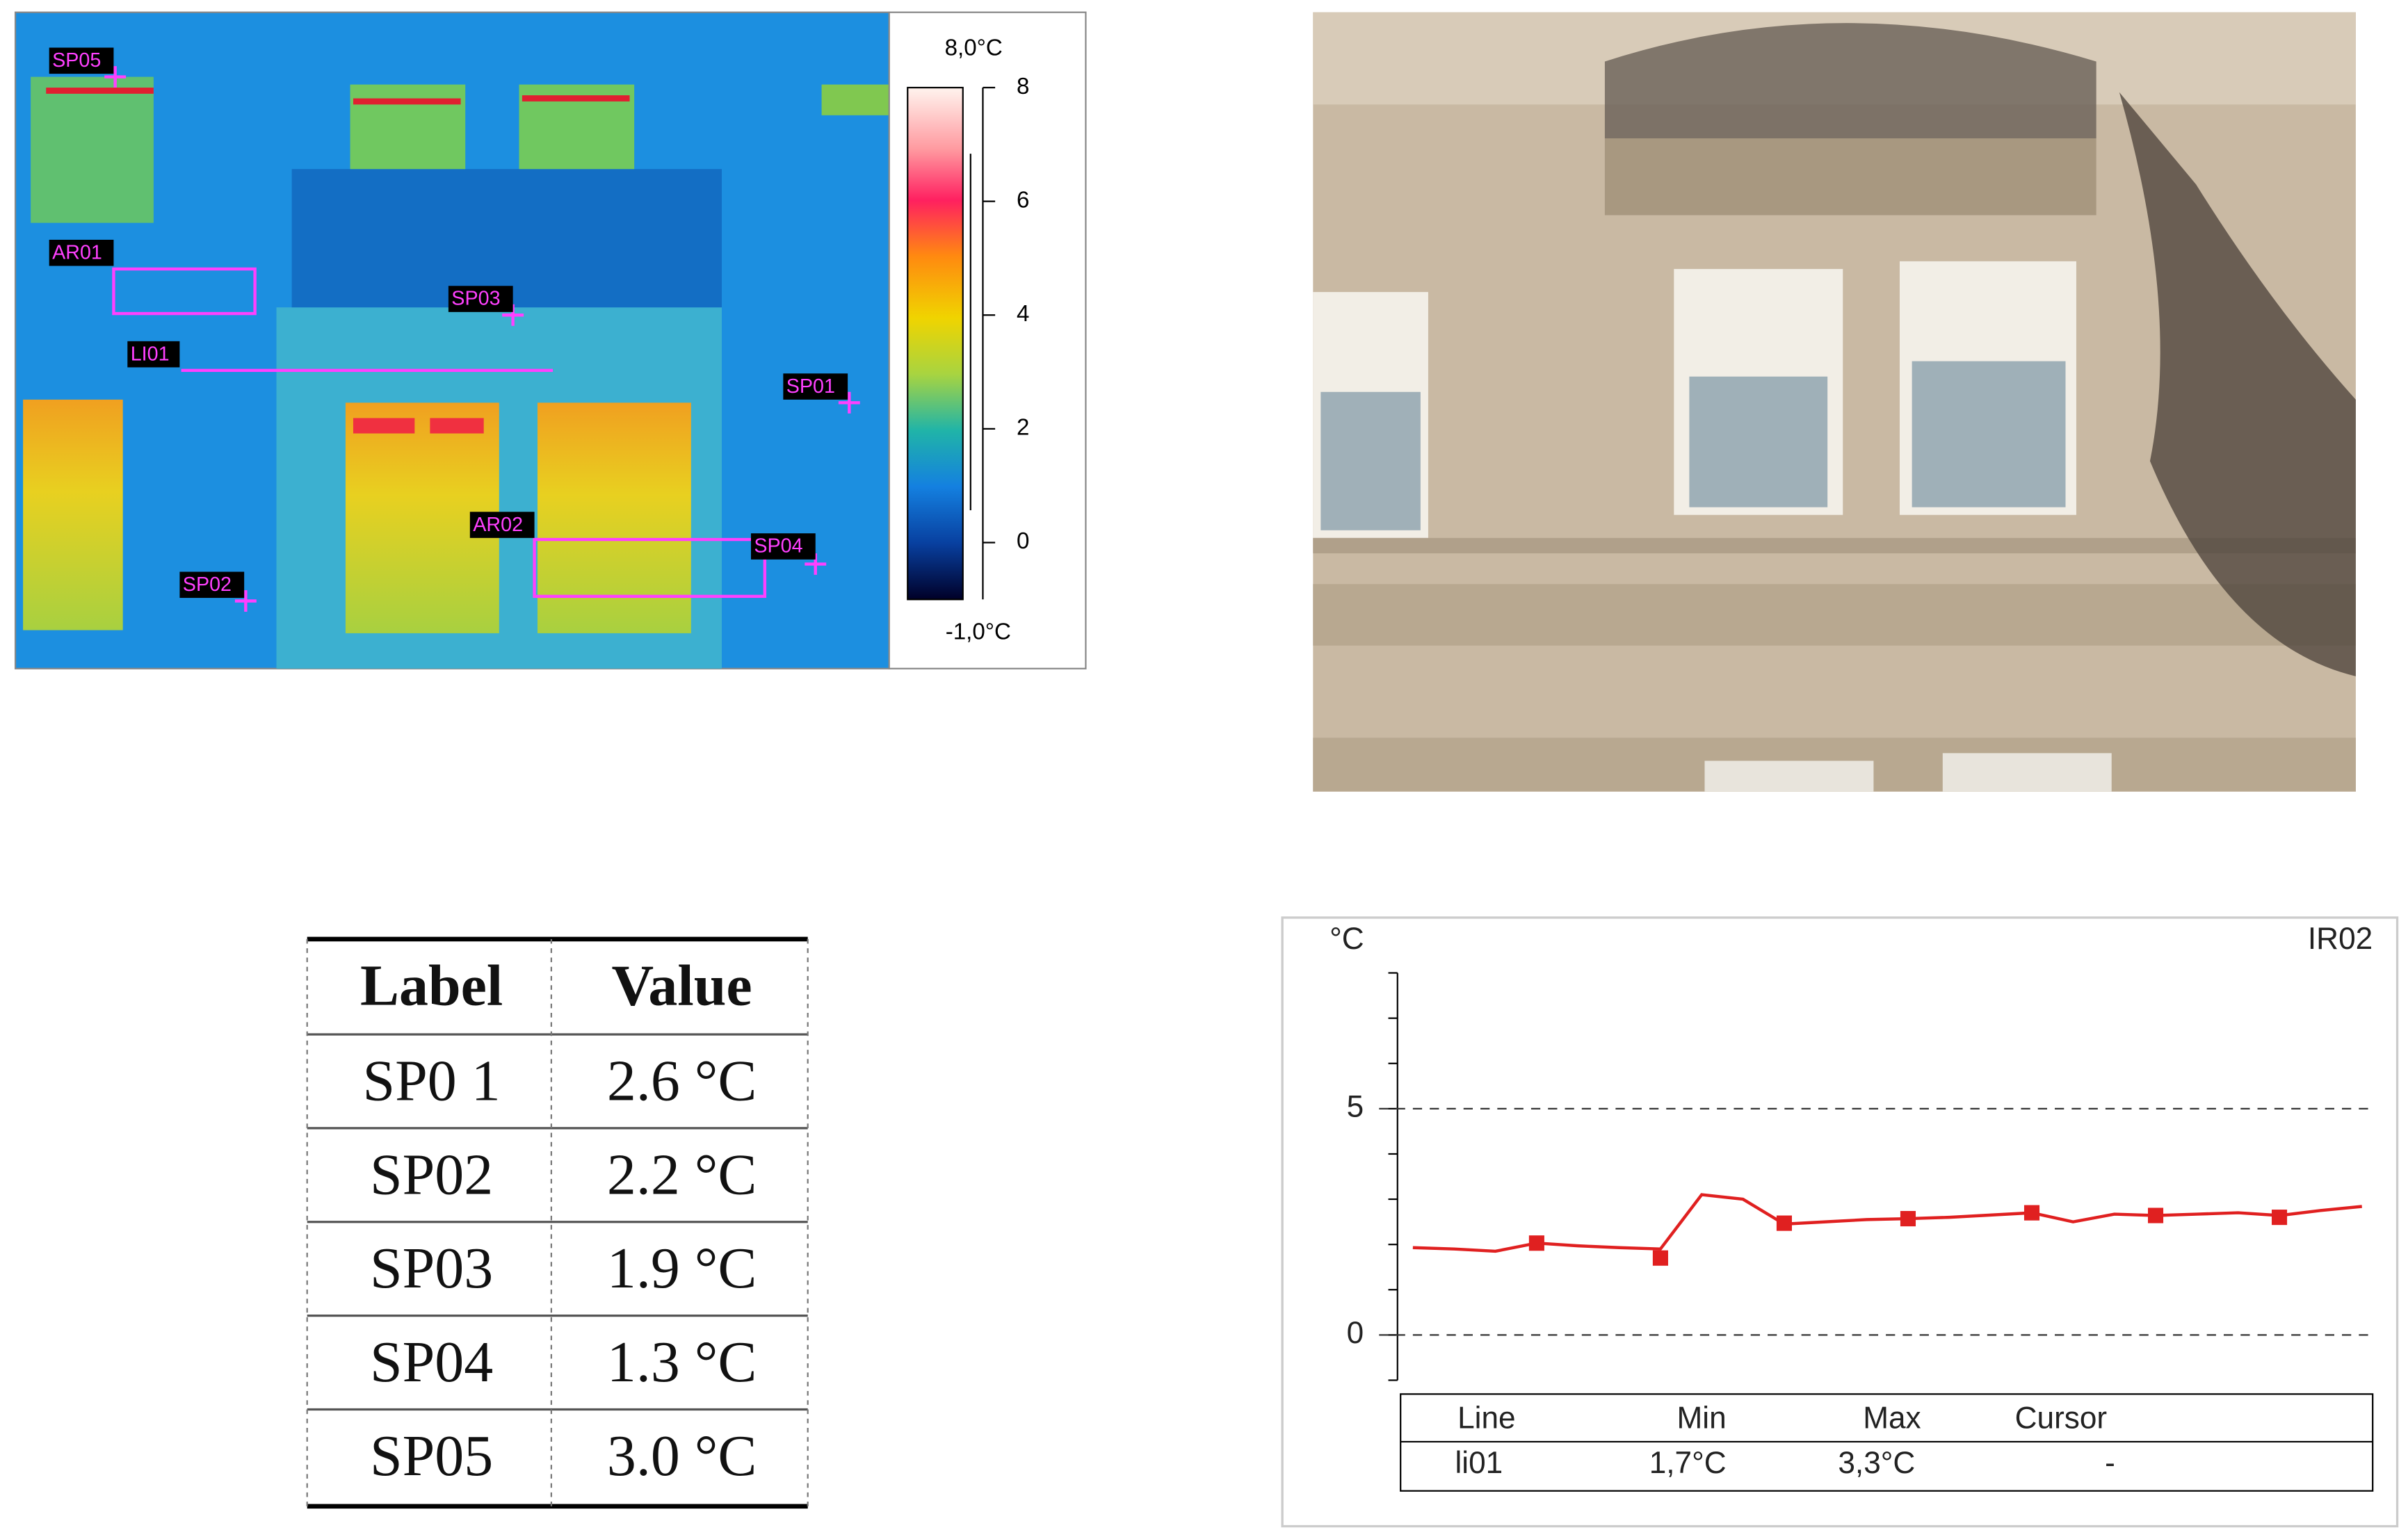 The image size is (2408, 1537). I want to click on colorbar-tick-label: 8, so click(1023, 87).